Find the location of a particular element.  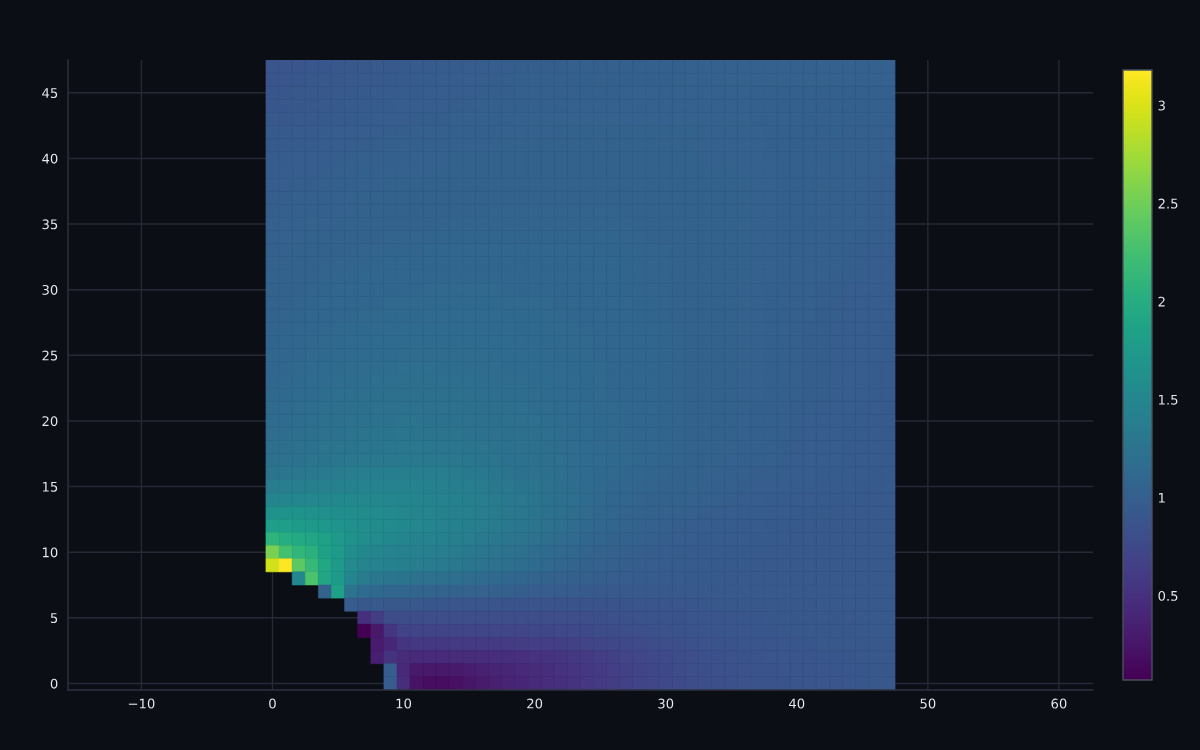

x-tick-label: 40 is located at coordinates (797, 703).